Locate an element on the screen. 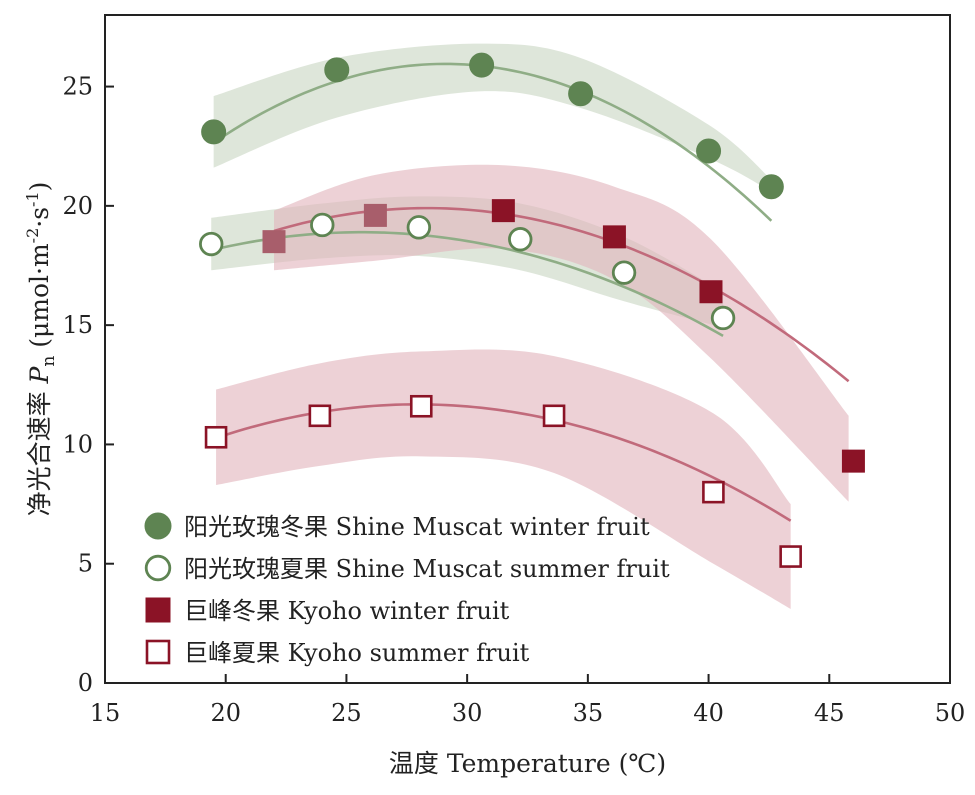  x-tick-label: 35 is located at coordinates (588, 713).